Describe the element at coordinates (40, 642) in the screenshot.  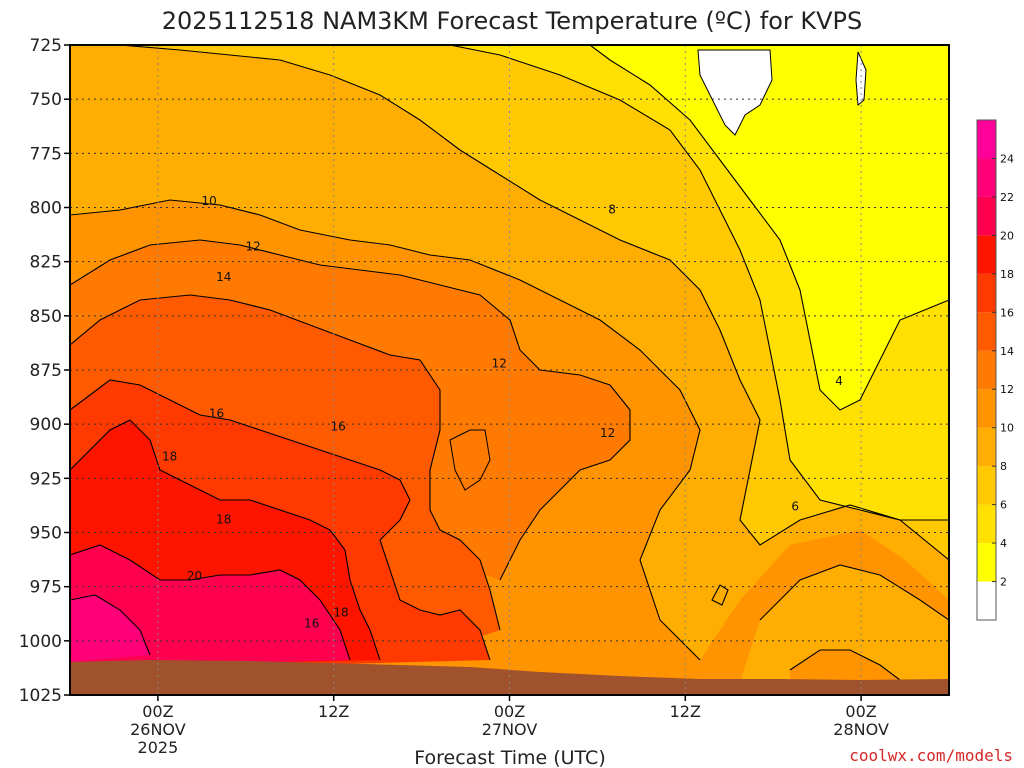
I see `y-tick-label: 1000` at that location.